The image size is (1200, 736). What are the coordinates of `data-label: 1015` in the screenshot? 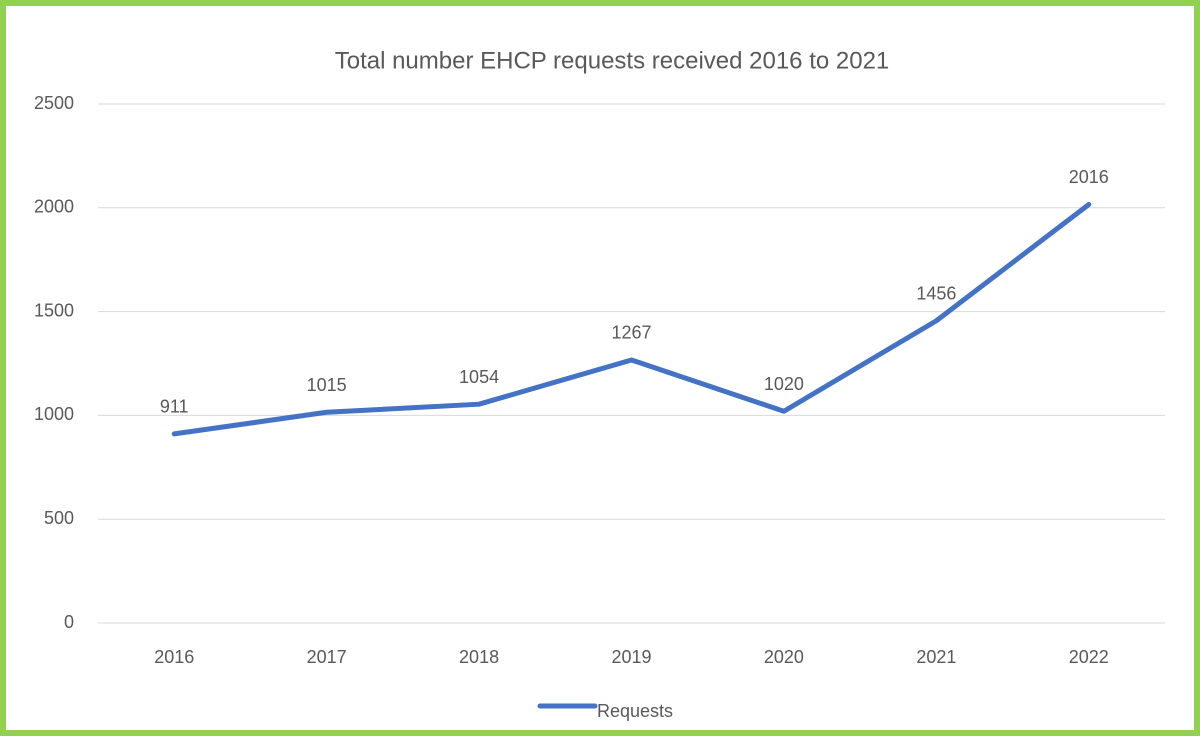 It's located at (327, 385).